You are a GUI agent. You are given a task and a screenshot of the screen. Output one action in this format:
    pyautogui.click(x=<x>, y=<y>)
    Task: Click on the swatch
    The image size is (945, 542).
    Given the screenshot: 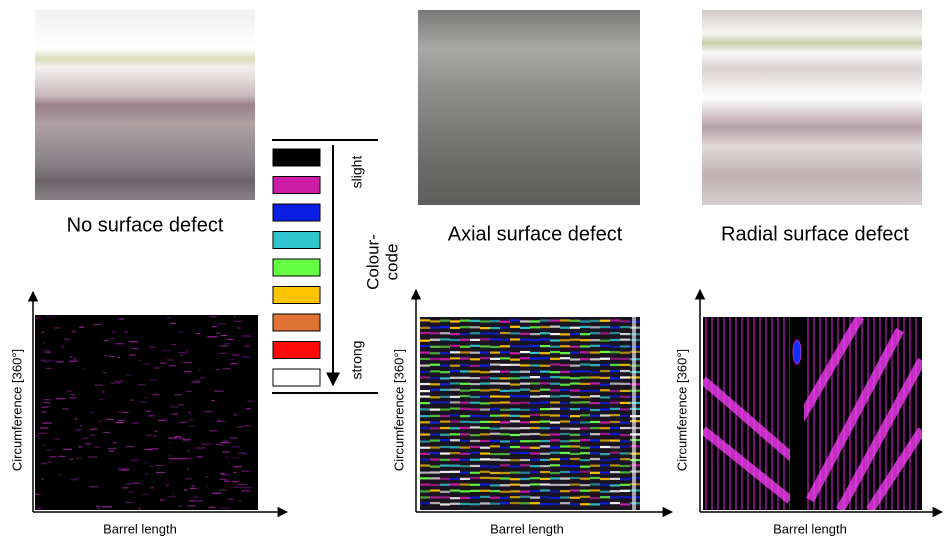 What is the action you would take?
    pyautogui.click(x=296, y=267)
    